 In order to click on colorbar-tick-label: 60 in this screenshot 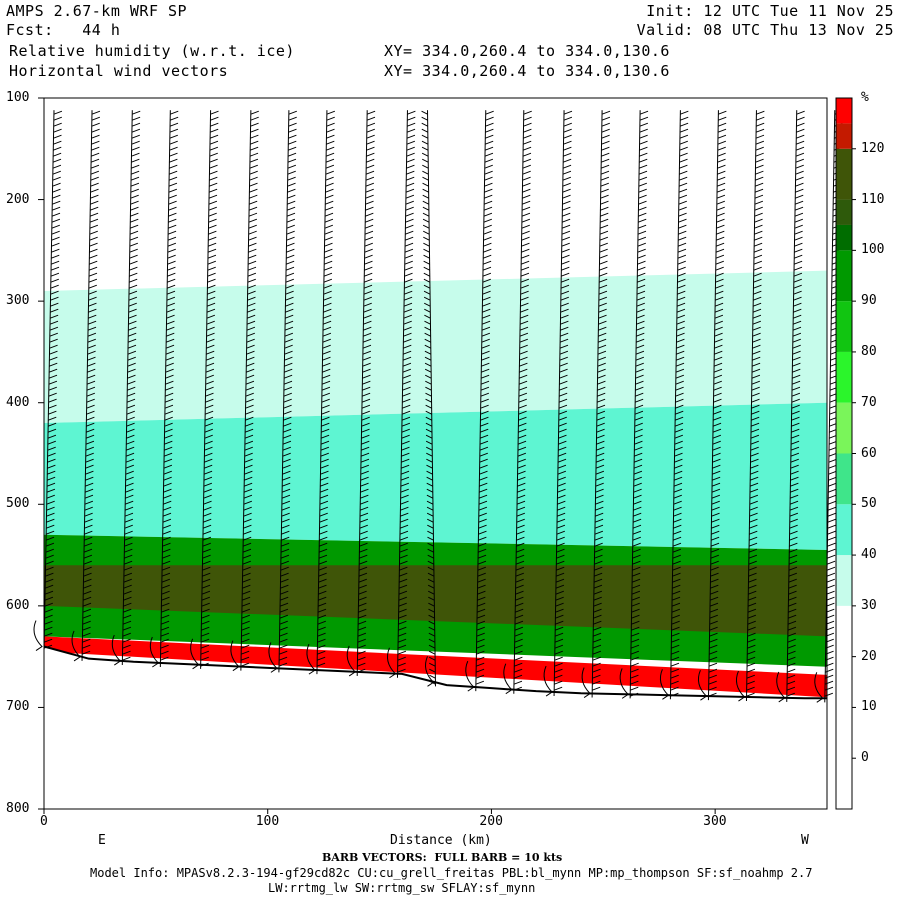, I will do `click(869, 453)`.